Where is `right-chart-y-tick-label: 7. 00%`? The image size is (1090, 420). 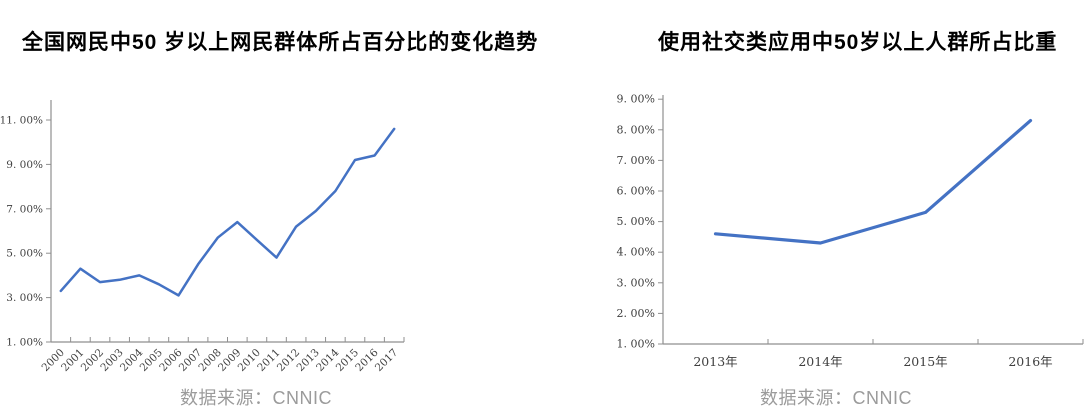 right-chart-y-tick-label: 7. 00% is located at coordinates (636, 160).